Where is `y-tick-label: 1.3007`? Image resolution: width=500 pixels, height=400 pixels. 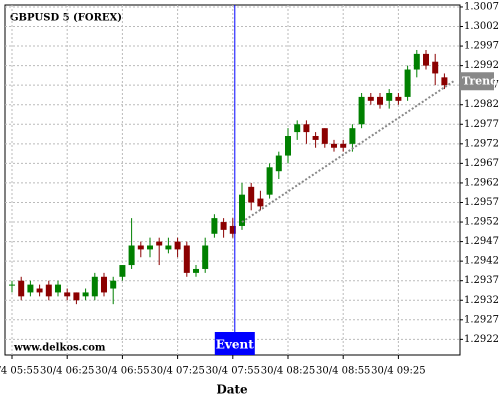 y-tick-label: 1.3007 is located at coordinates (481, 6).